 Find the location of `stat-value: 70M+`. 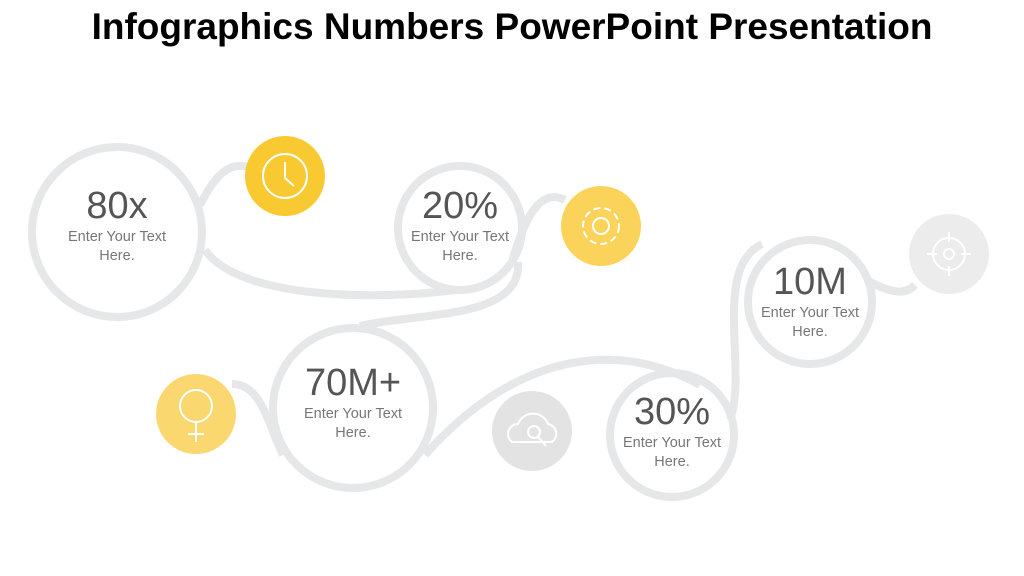

stat-value: 70M+ is located at coordinates (353, 383).